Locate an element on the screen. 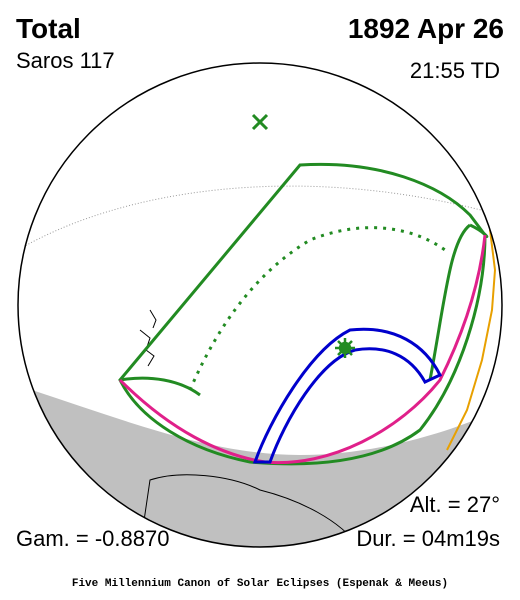 Image resolution: width=520 pixels, height=600 pixels. greatest-eclipse-star is located at coordinates (345, 348).